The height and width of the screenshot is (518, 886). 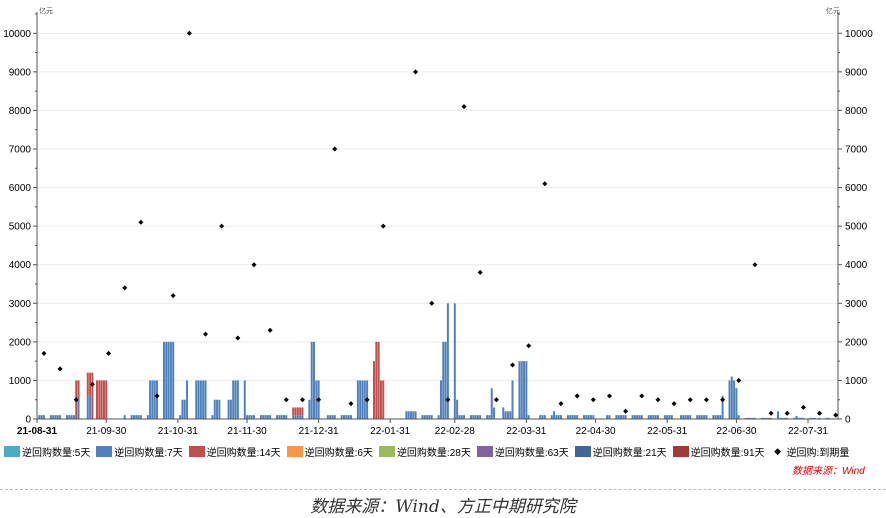 What do you see at coordinates (808, 431) in the screenshot?
I see `x-tick-label: 22-07-31` at bounding box center [808, 431].